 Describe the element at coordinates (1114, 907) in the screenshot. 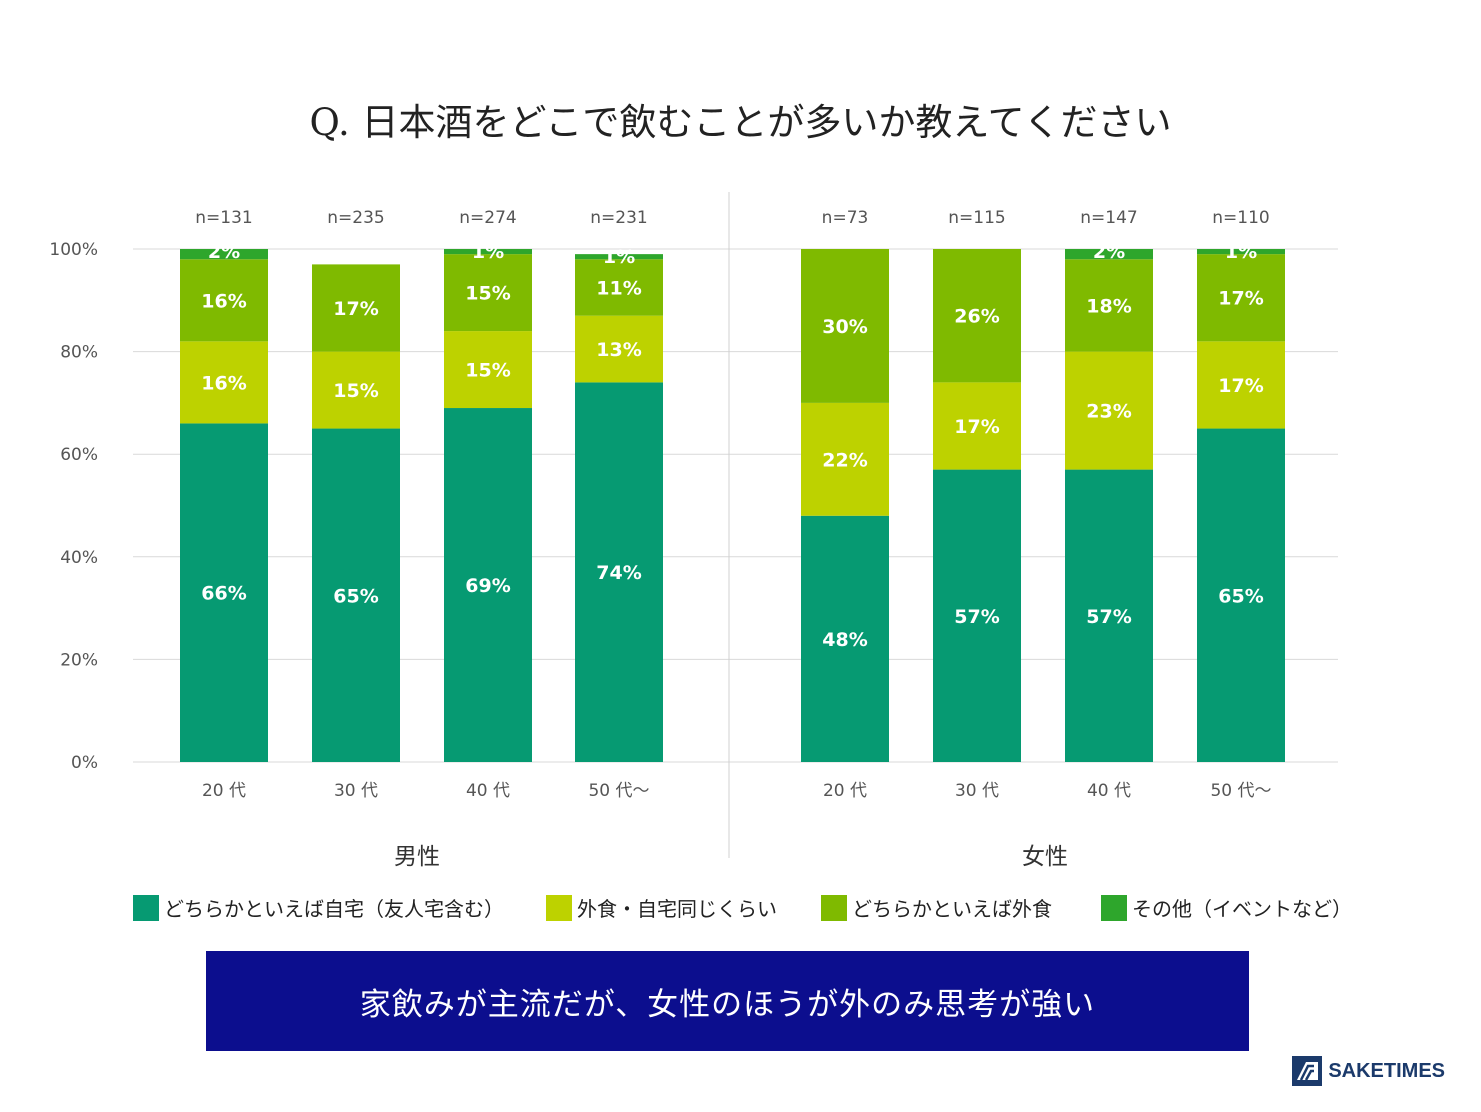

I see `legend-swatch-other` at that location.